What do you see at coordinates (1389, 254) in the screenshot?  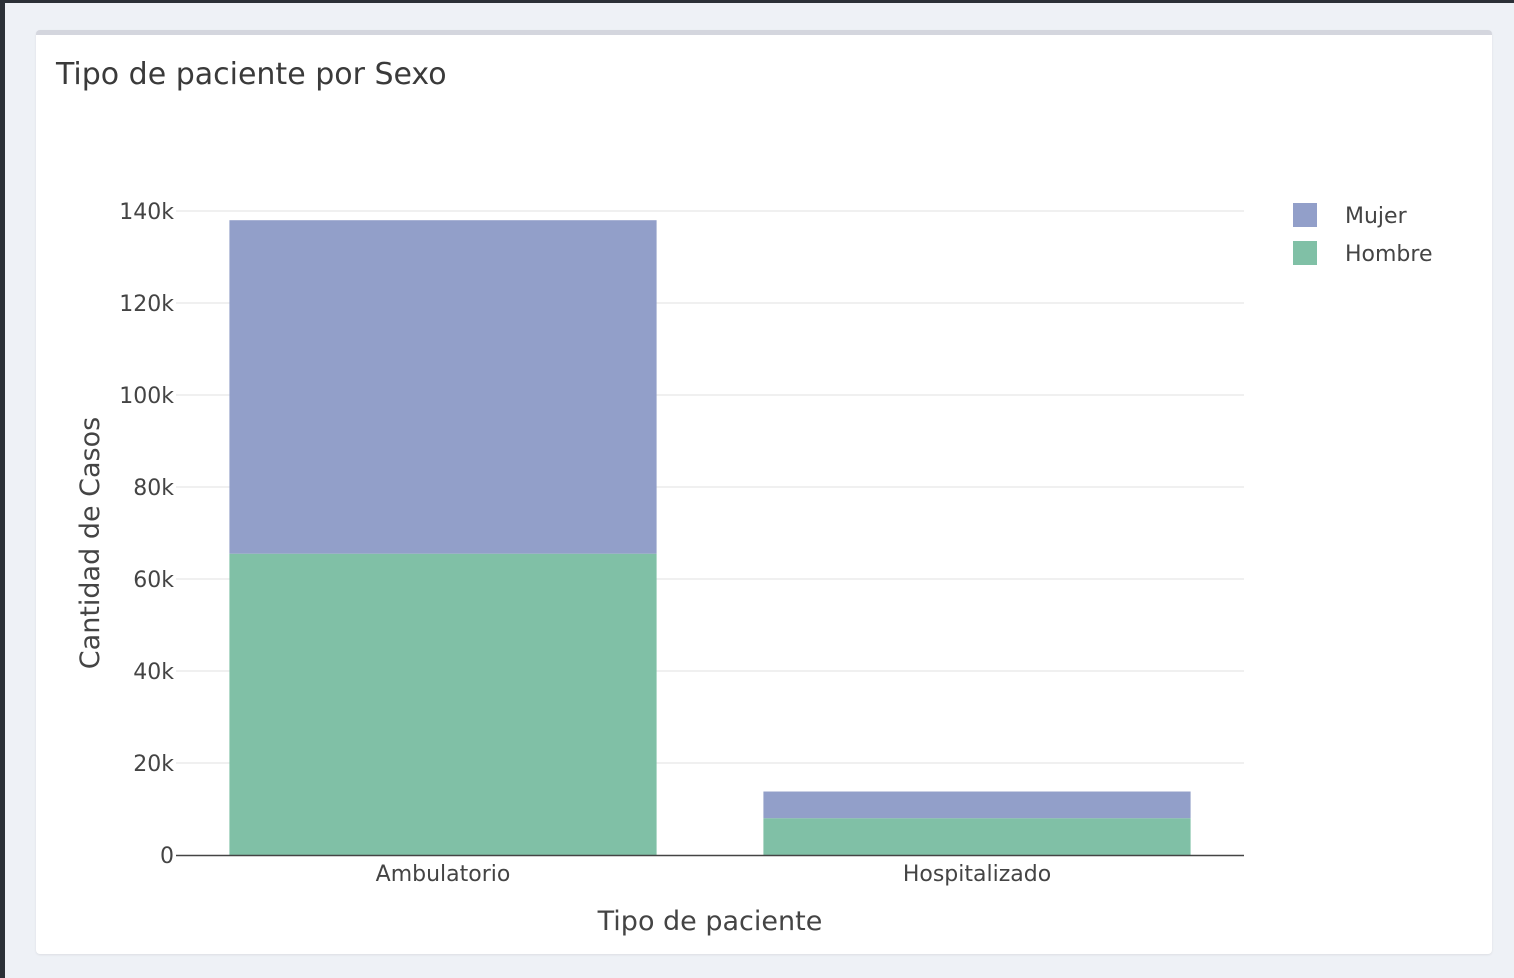 I see `legend-label-hombre: Hombre` at bounding box center [1389, 254].